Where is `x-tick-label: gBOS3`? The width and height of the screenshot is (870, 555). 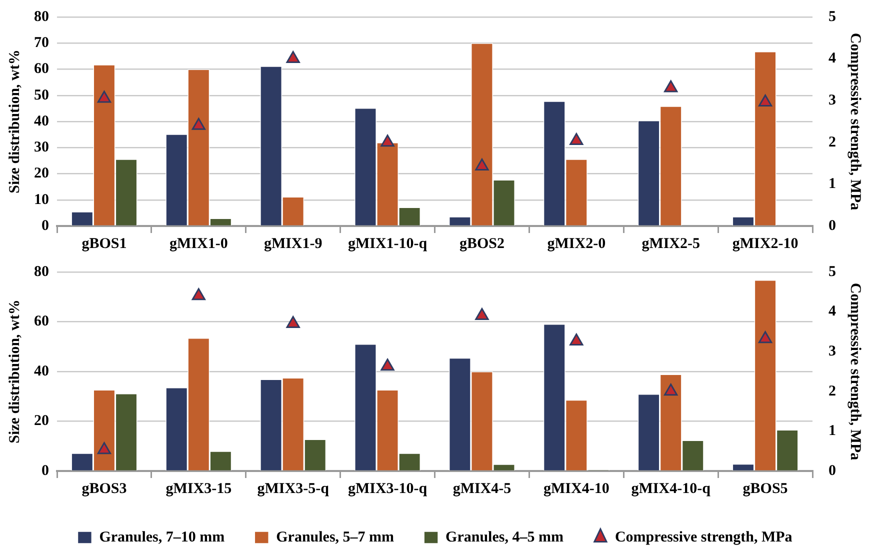 x-tick-label: gBOS3 is located at coordinates (104, 488).